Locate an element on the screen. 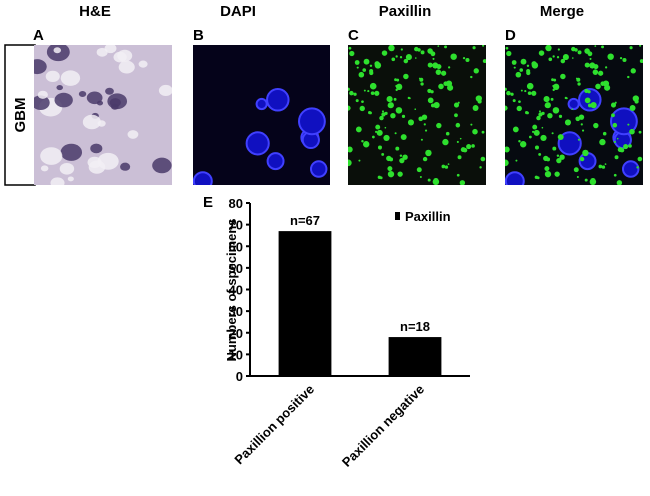 The height and width of the screenshot is (496, 650). bar is located at coordinates (305, 303).